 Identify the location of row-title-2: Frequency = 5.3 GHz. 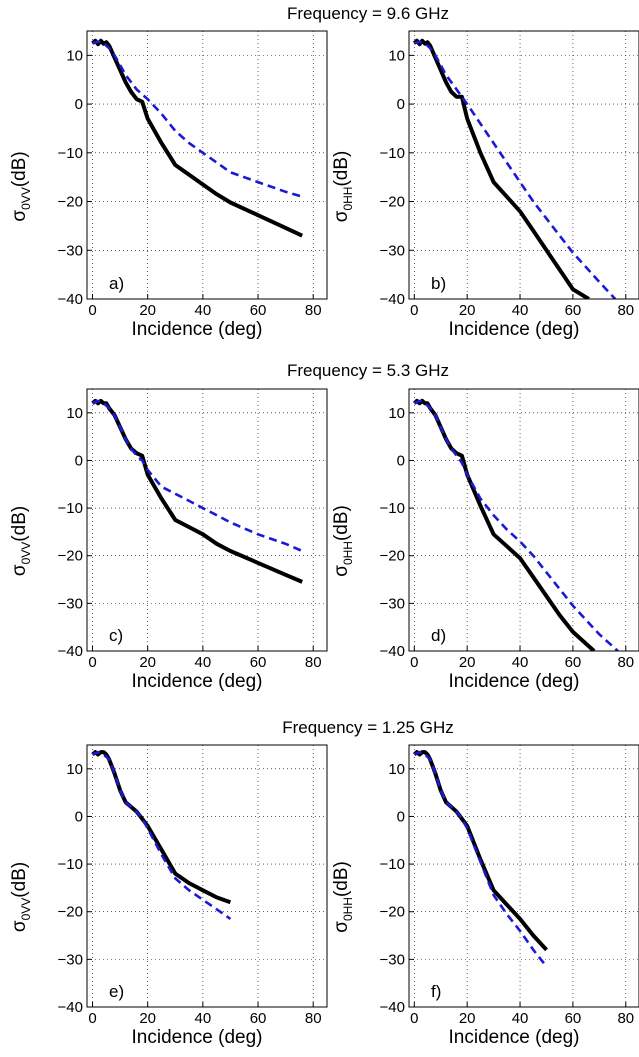
(368, 370).